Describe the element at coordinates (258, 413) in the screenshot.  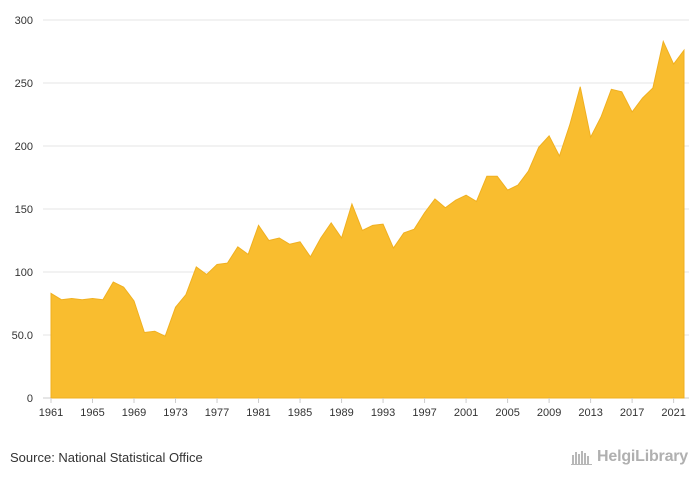
I see `x-tick-label: 1981` at that location.